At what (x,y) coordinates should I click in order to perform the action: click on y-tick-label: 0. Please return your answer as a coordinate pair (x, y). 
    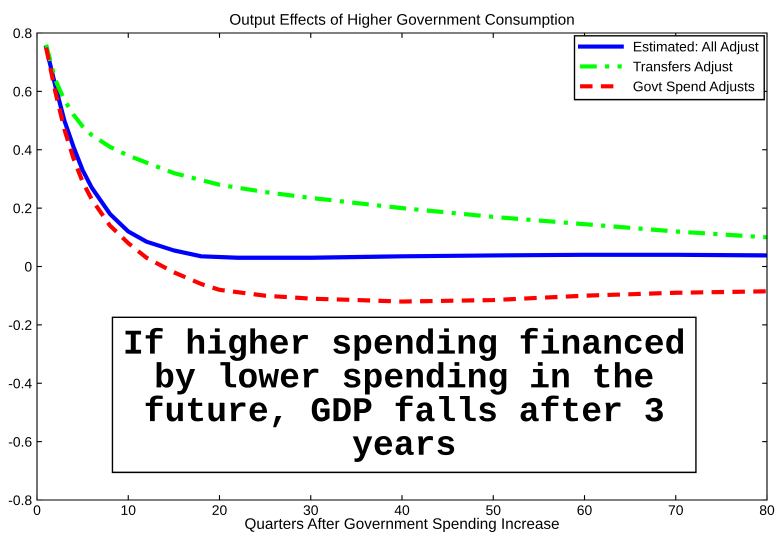
    Looking at the image, I should click on (28, 267).